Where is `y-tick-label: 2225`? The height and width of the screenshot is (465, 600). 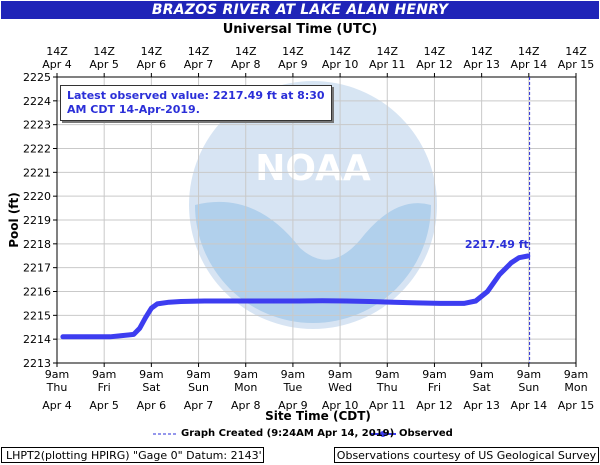 y-tick-label: 2225 is located at coordinates (37, 77).